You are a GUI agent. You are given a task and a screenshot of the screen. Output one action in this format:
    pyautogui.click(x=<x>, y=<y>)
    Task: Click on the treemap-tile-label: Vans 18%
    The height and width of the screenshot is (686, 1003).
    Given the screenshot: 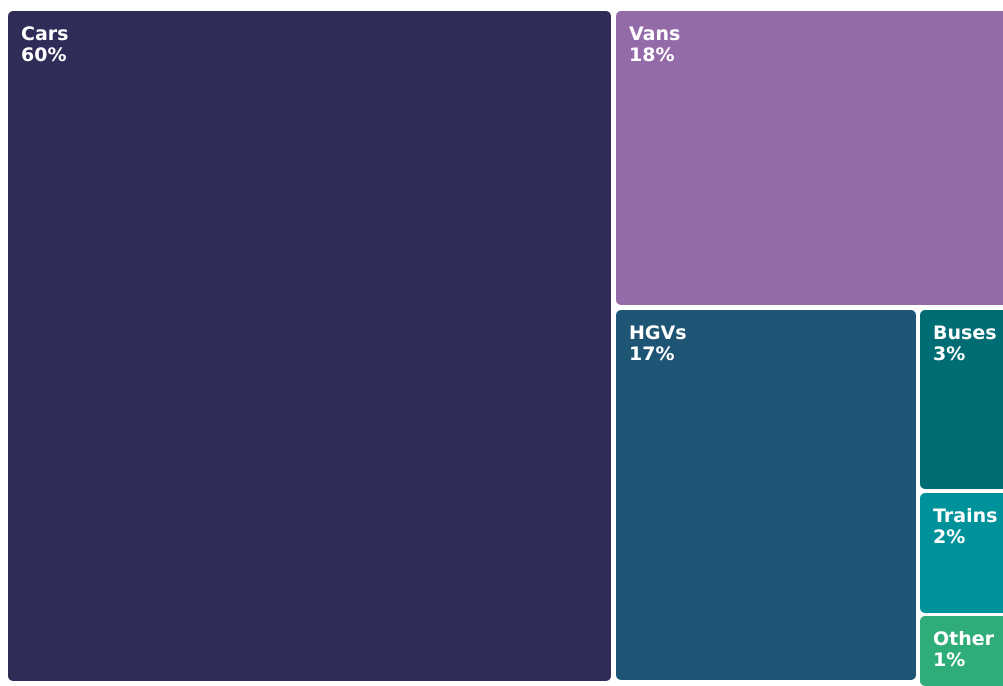 What is the action you would take?
    pyautogui.click(x=654, y=45)
    